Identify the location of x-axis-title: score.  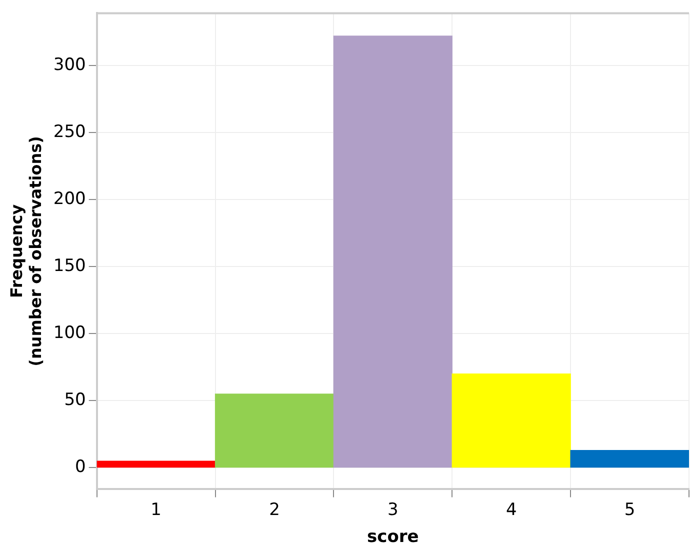
(393, 537).